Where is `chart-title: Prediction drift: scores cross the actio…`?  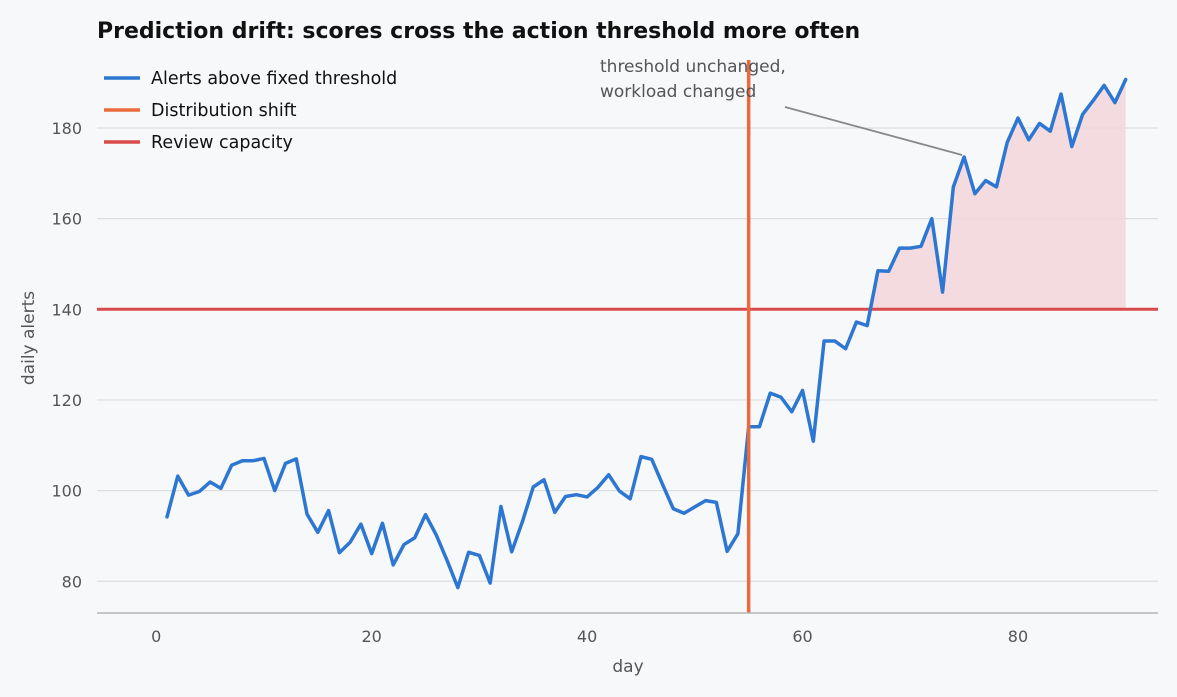 chart-title: Prediction drift: scores cross the actio… is located at coordinates (478, 31).